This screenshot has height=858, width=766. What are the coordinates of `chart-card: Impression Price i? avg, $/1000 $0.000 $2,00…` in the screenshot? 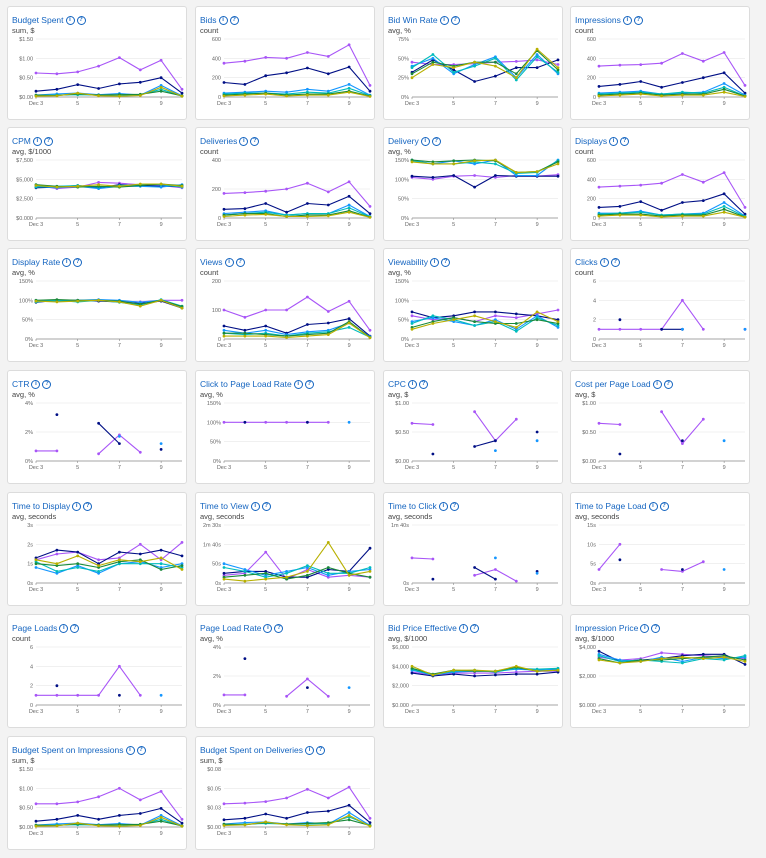 It's located at (660, 671).